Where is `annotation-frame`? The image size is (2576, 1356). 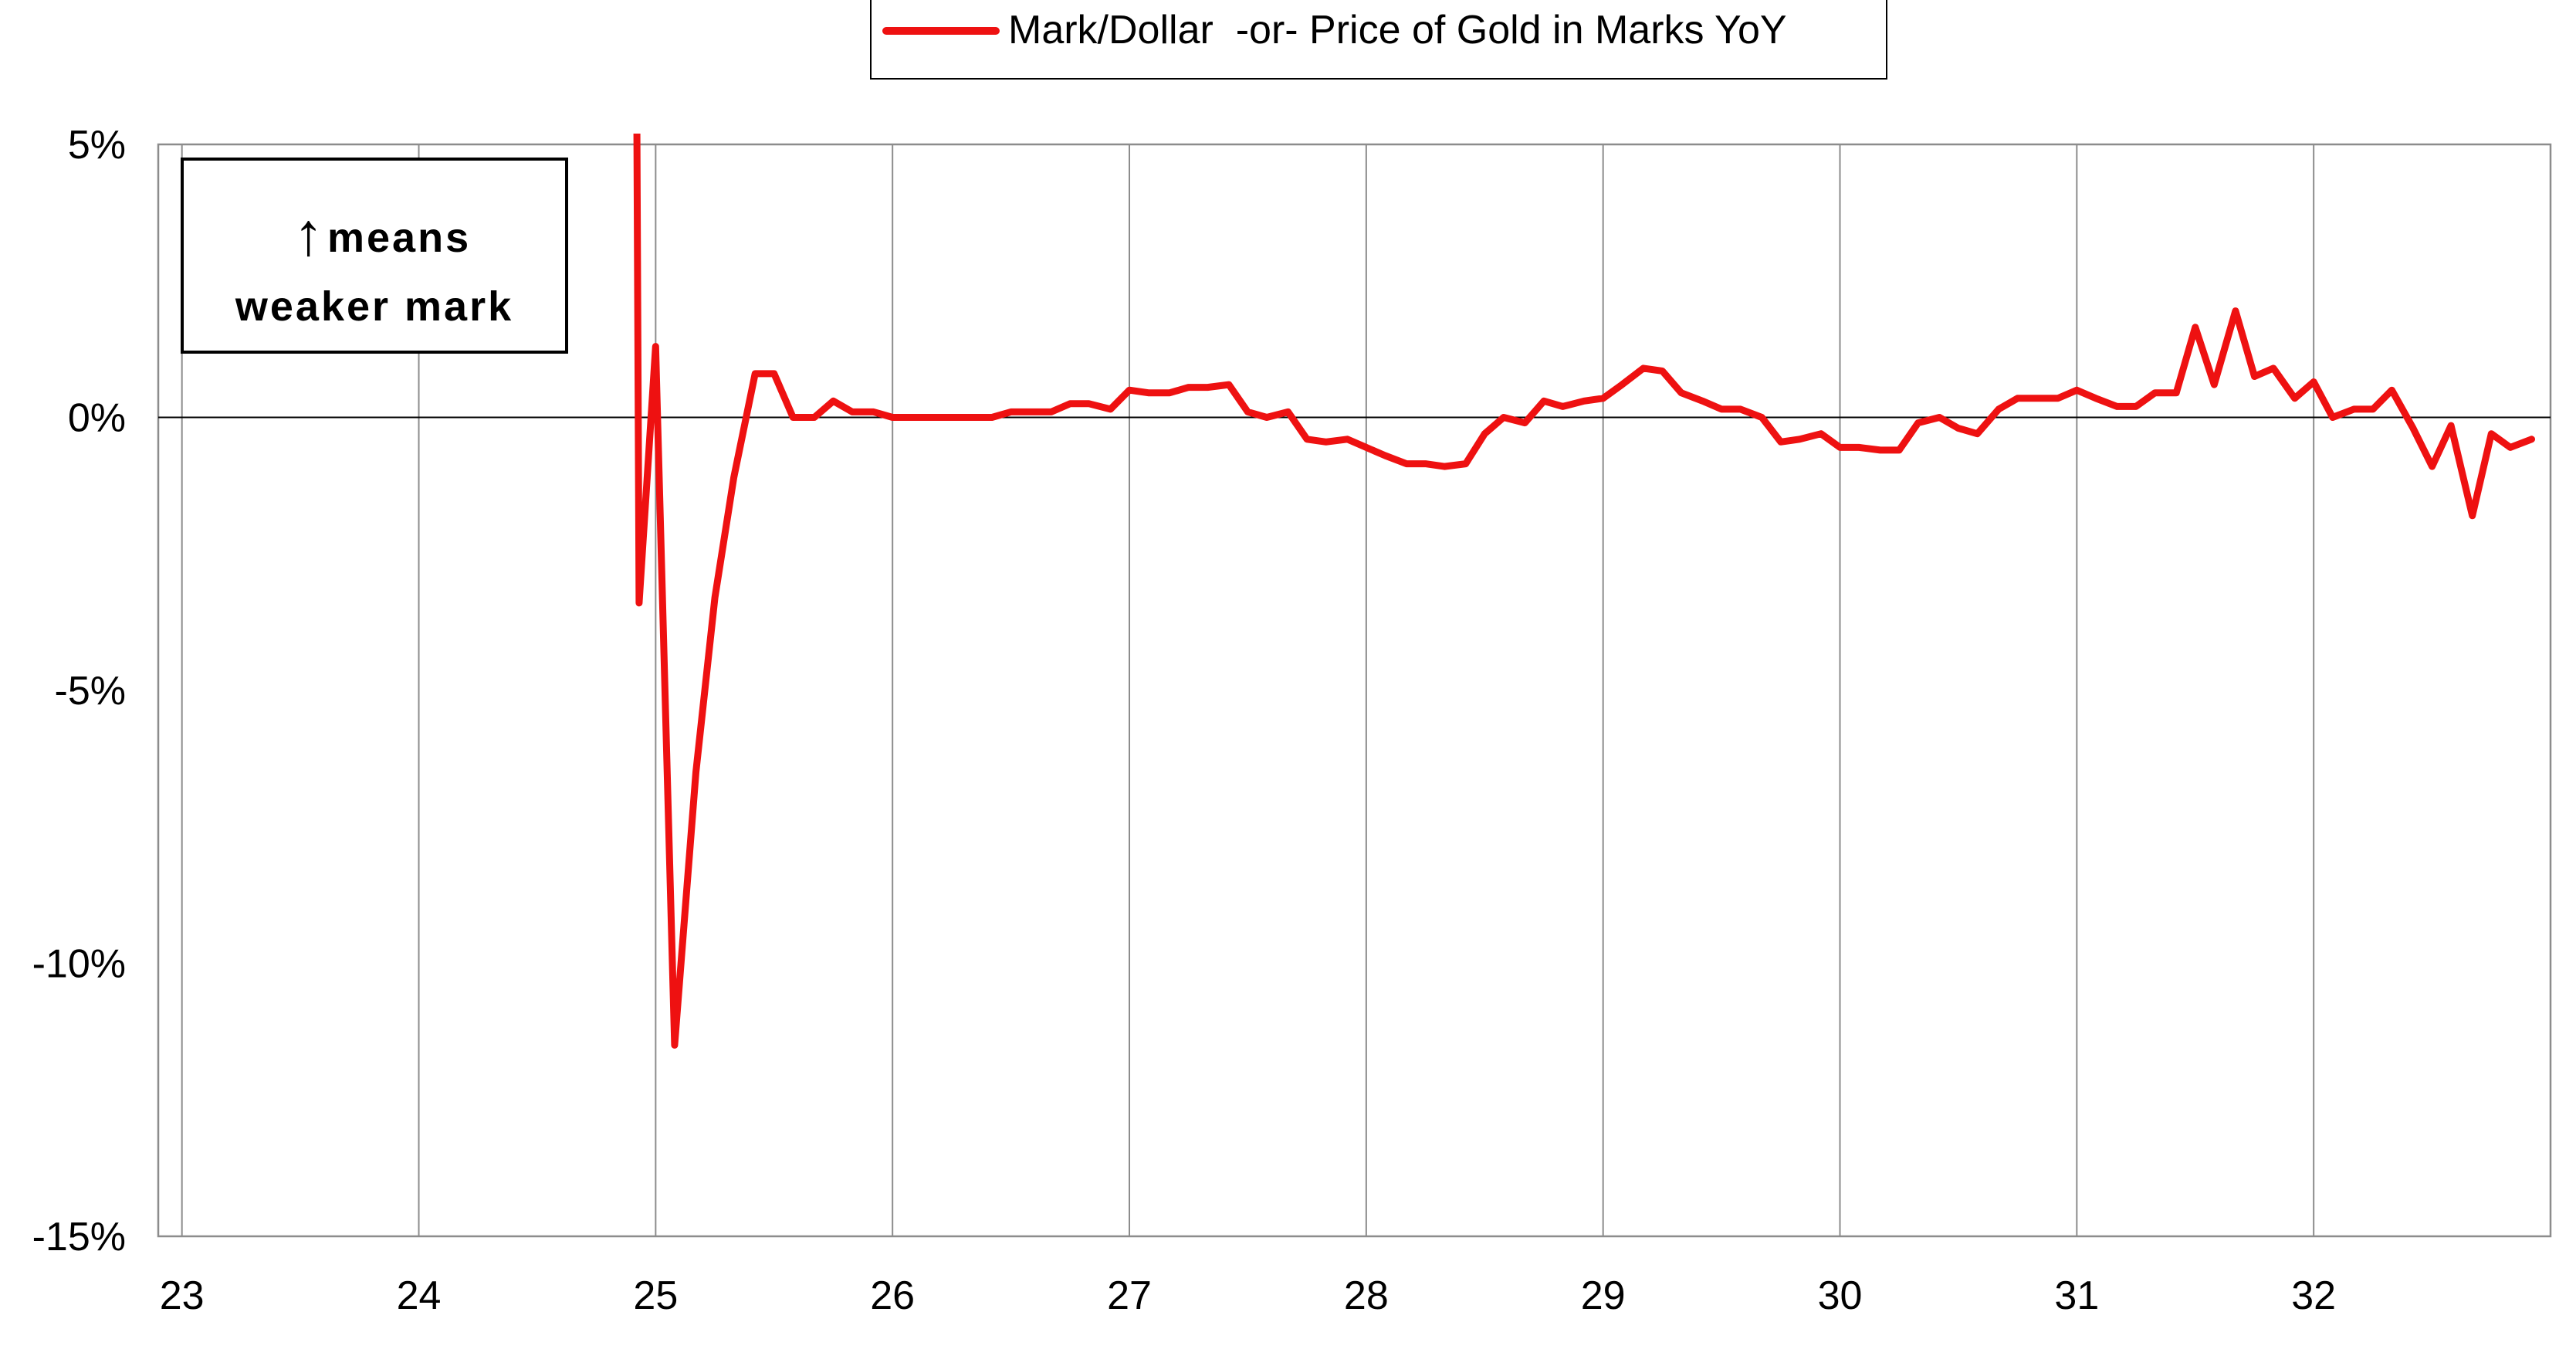
annotation-frame is located at coordinates (375, 256).